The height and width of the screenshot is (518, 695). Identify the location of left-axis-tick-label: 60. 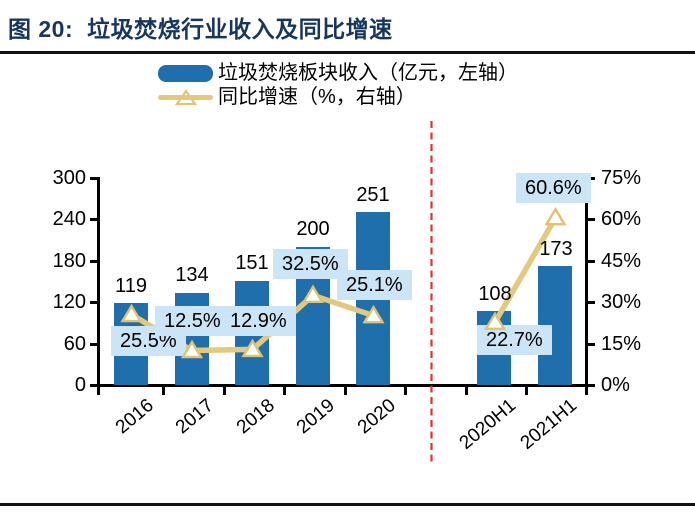
(74, 344).